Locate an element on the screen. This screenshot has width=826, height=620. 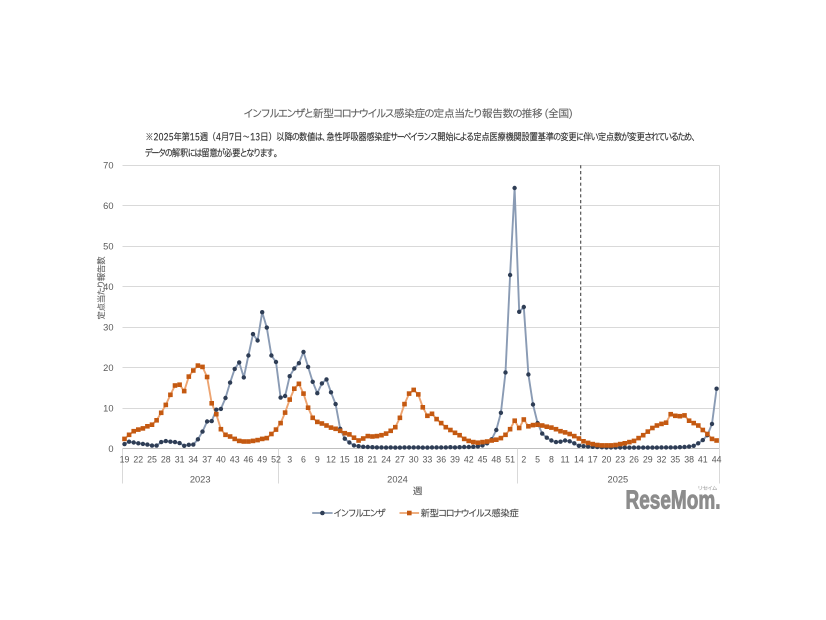
svg-text: 38 is located at coordinates (689, 460).